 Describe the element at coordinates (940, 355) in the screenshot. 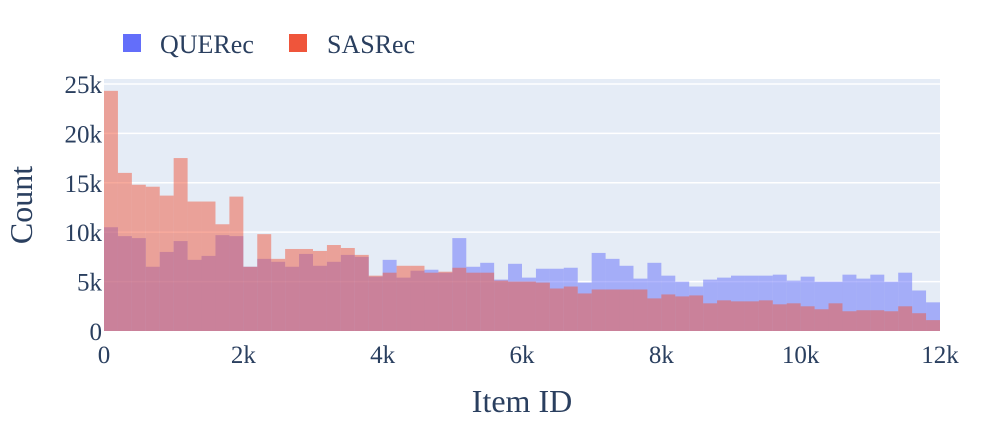

I see `x-tick-label-6: 12k` at that location.